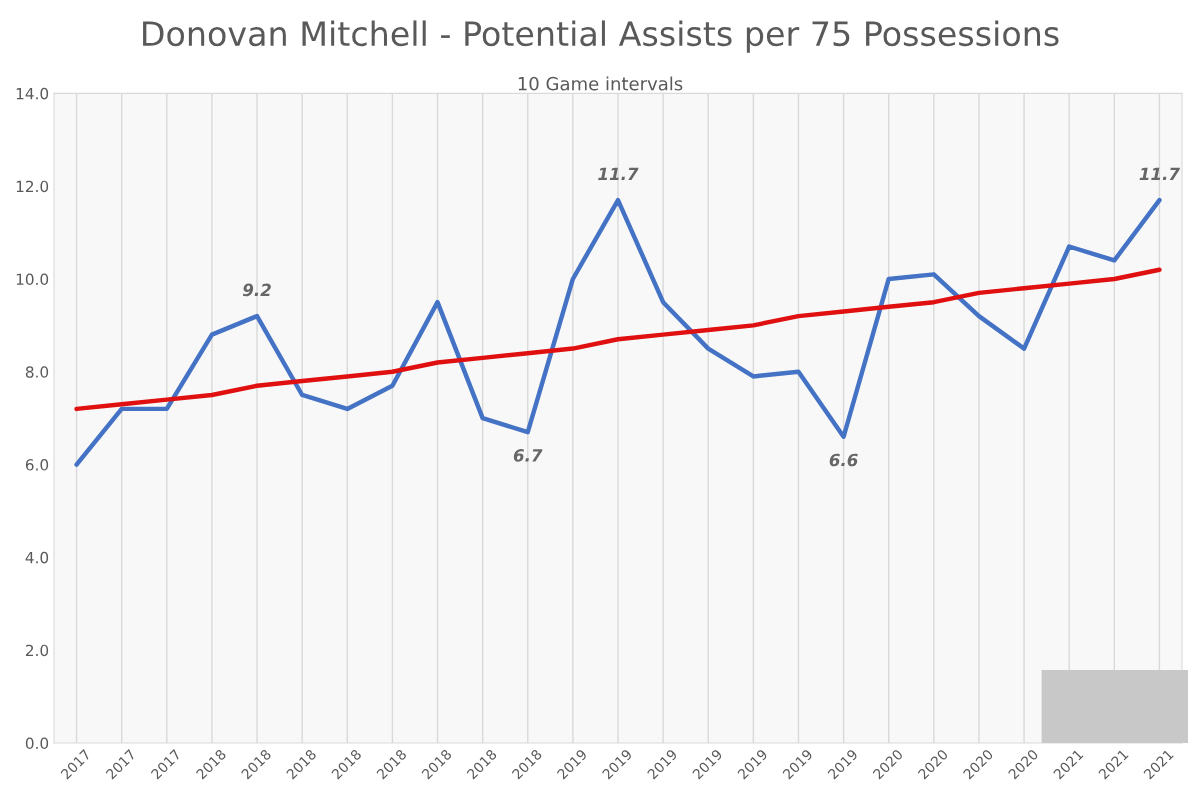 The height and width of the screenshot is (812, 1200). Describe the element at coordinates (600, 83) in the screenshot. I see `chart-subtitle: 10 Game intervals` at that location.